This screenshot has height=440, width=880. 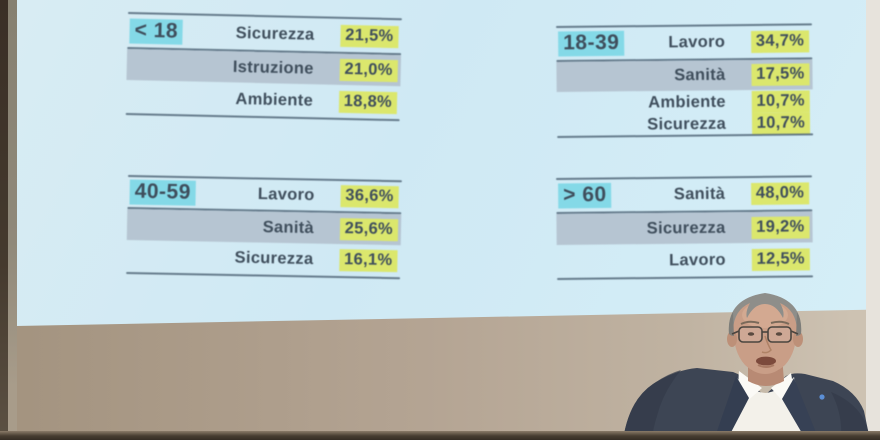 What do you see at coordinates (369, 229) in the screenshot?
I see `value-chip: 25,6%` at bounding box center [369, 229].